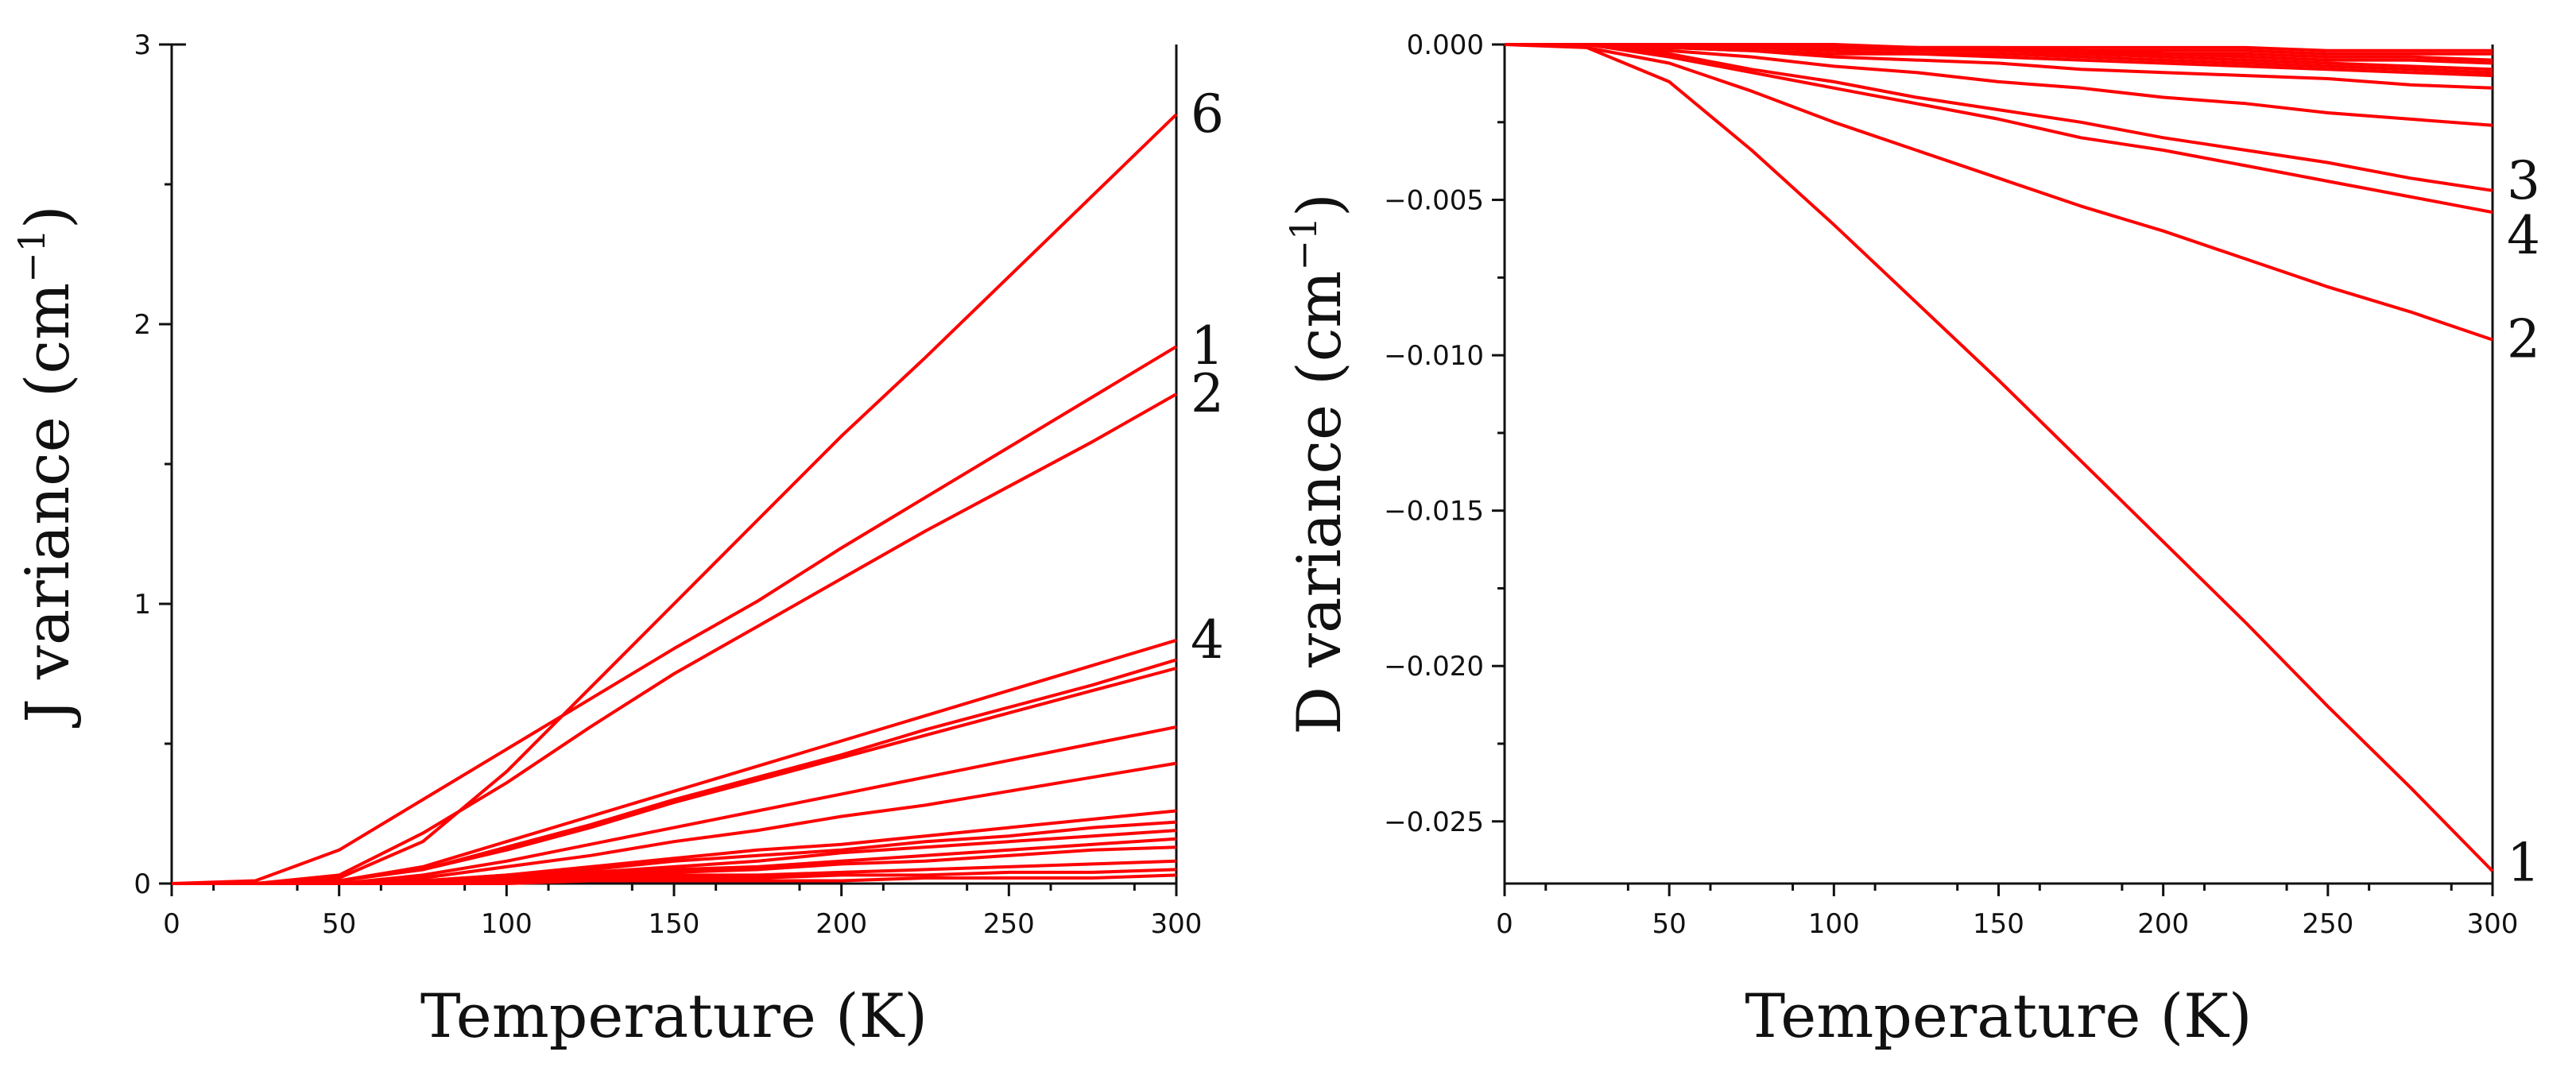 This screenshot has height=1079, width=2576. I want to click on j-series-label-4: 4, so click(1207, 640).